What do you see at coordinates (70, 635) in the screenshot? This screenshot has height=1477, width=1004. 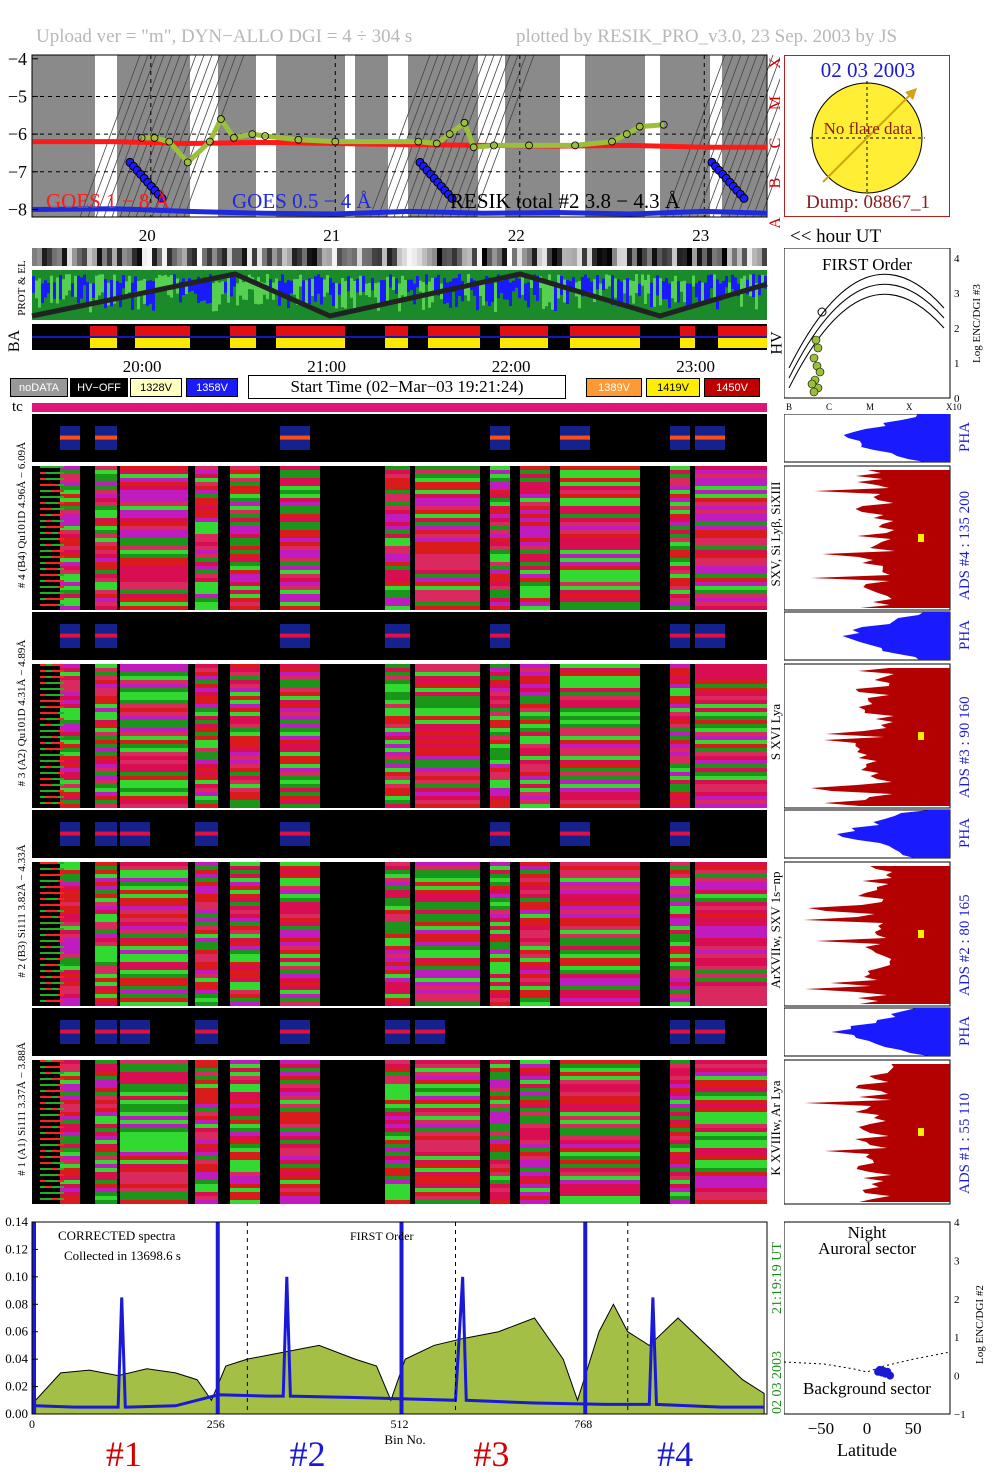 I see `pha-line` at bounding box center [70, 635].